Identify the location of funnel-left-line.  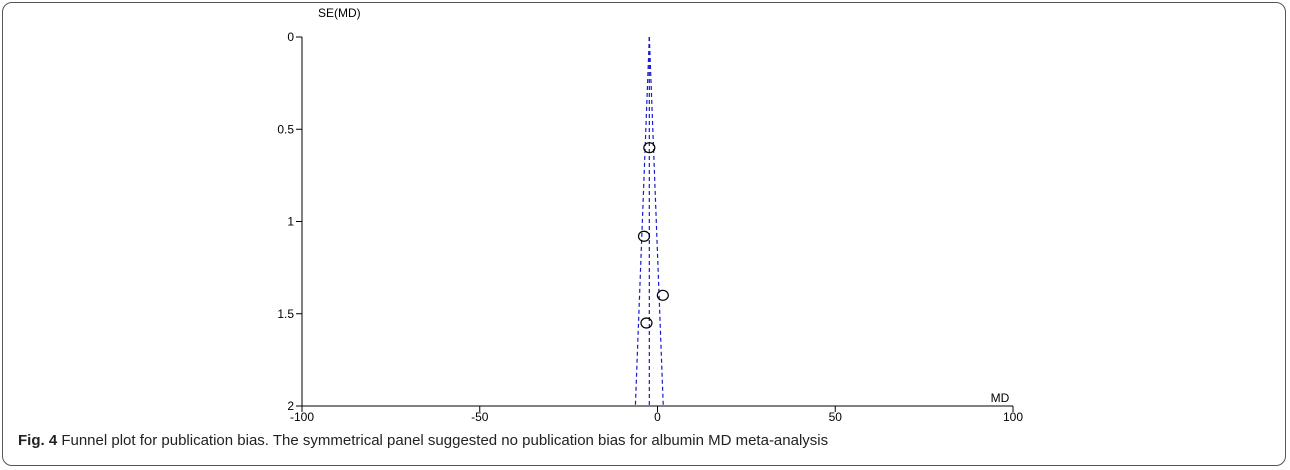
(642, 221).